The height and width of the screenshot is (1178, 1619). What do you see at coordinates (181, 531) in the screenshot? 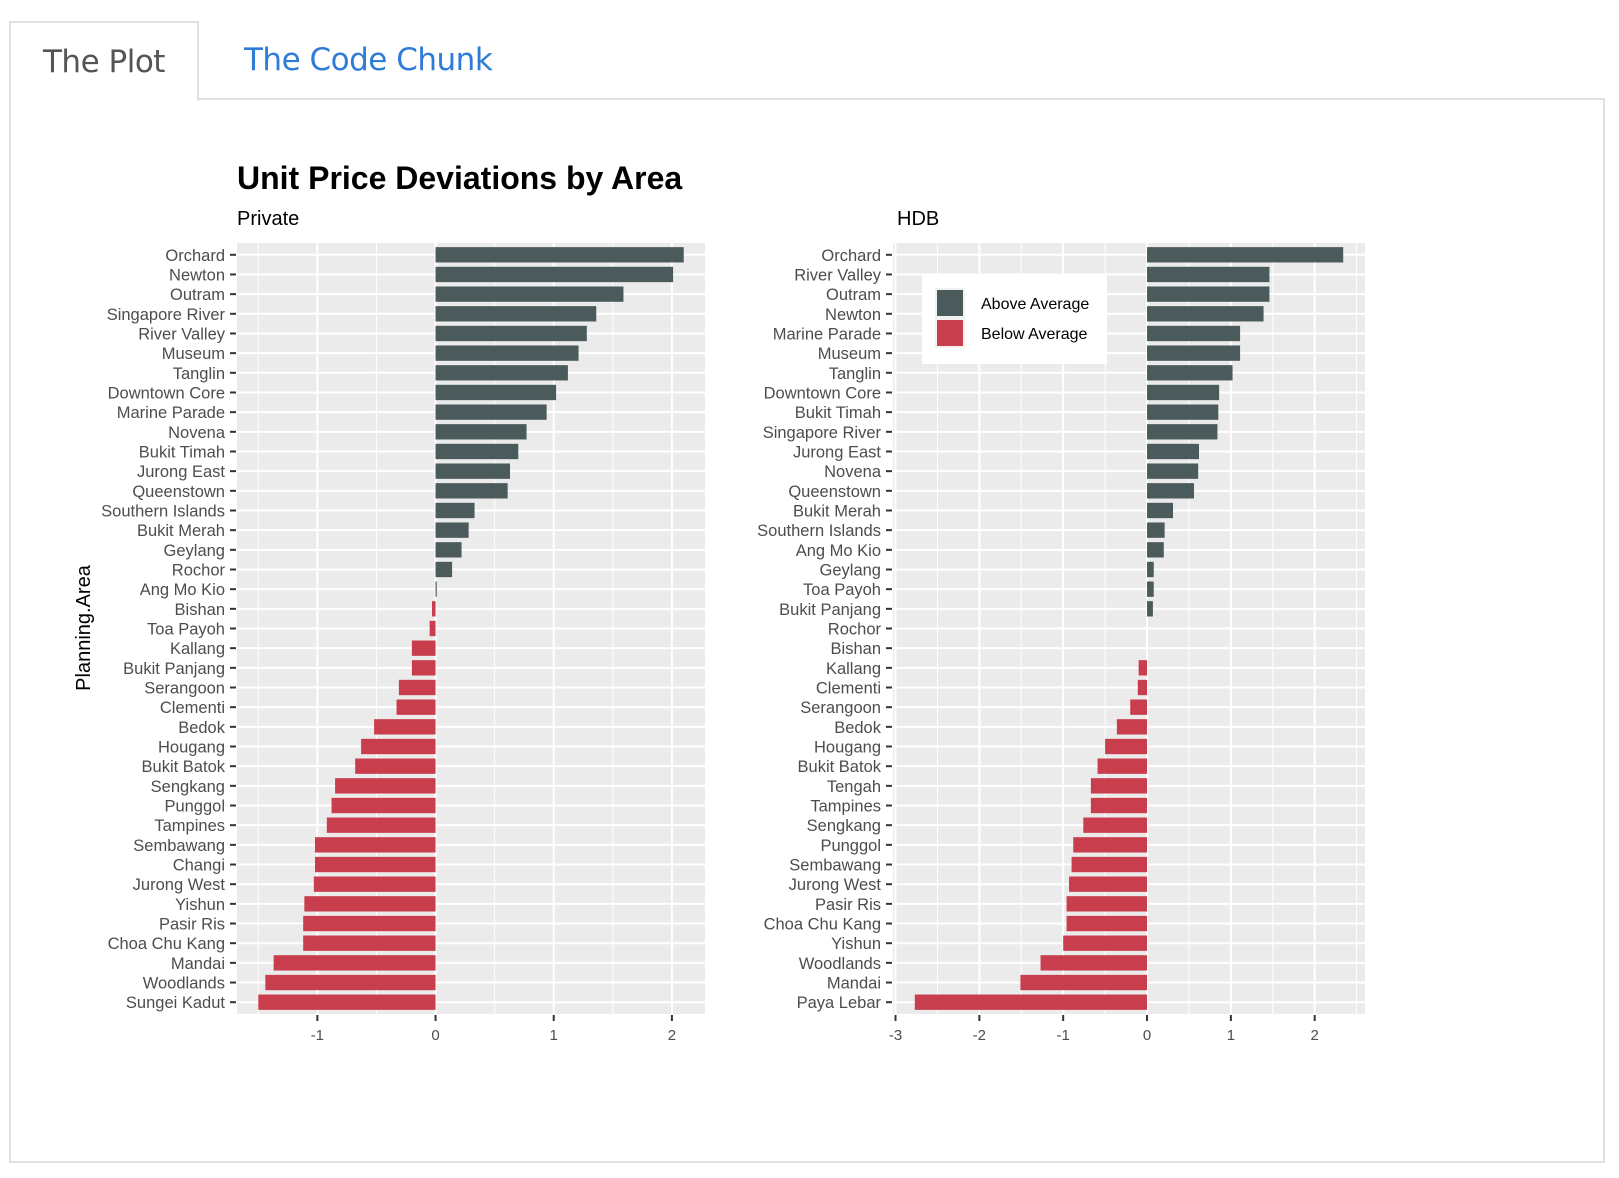
I see `y-tick-label: Bukit Merah` at bounding box center [181, 531].